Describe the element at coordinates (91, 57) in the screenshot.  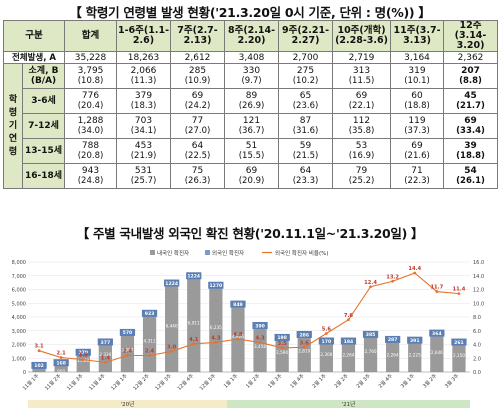
I see `all-value: 35,228` at that location.